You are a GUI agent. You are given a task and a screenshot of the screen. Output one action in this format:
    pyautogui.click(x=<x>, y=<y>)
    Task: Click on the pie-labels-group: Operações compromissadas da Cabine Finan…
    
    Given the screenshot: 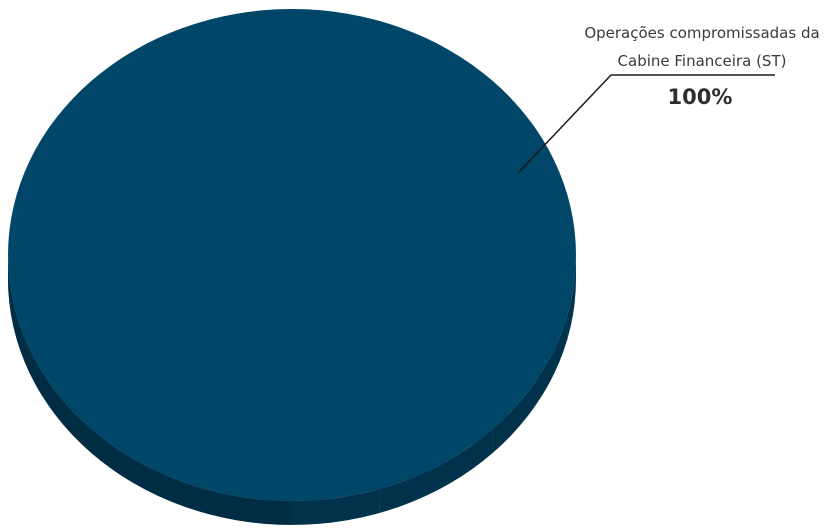 What is the action you would take?
    pyautogui.click(x=669, y=98)
    